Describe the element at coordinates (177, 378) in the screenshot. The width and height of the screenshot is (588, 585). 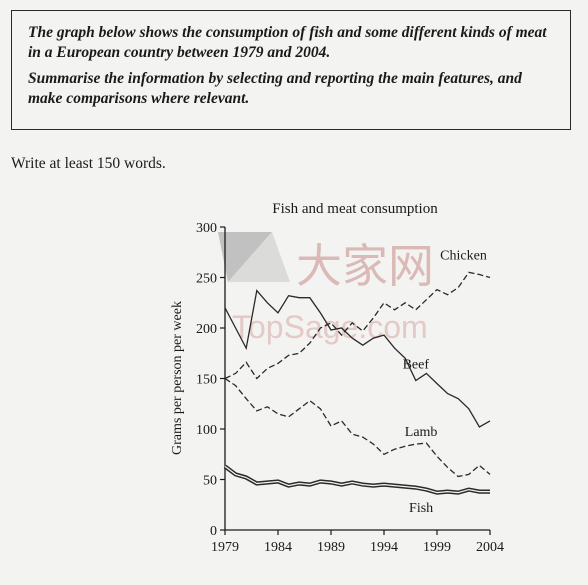
I see `y-axis-label: Grams per person per week` at that location.